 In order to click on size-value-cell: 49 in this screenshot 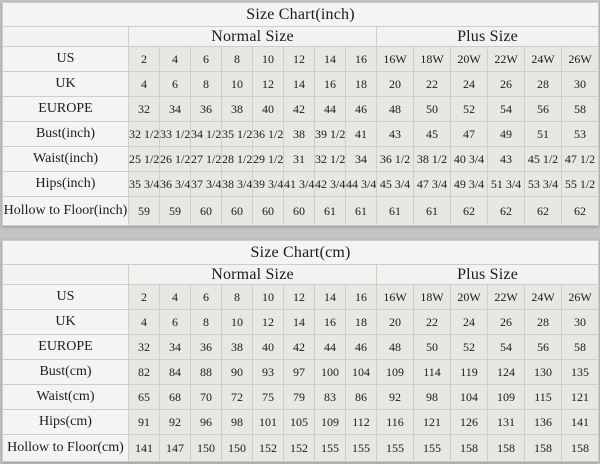, I will do `click(506, 134)`.